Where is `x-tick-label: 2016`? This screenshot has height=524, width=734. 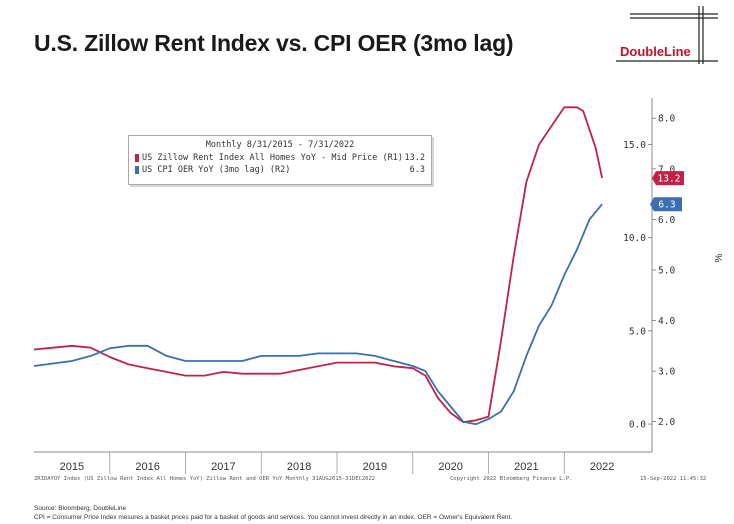 x-tick-label: 2016 is located at coordinates (147, 467).